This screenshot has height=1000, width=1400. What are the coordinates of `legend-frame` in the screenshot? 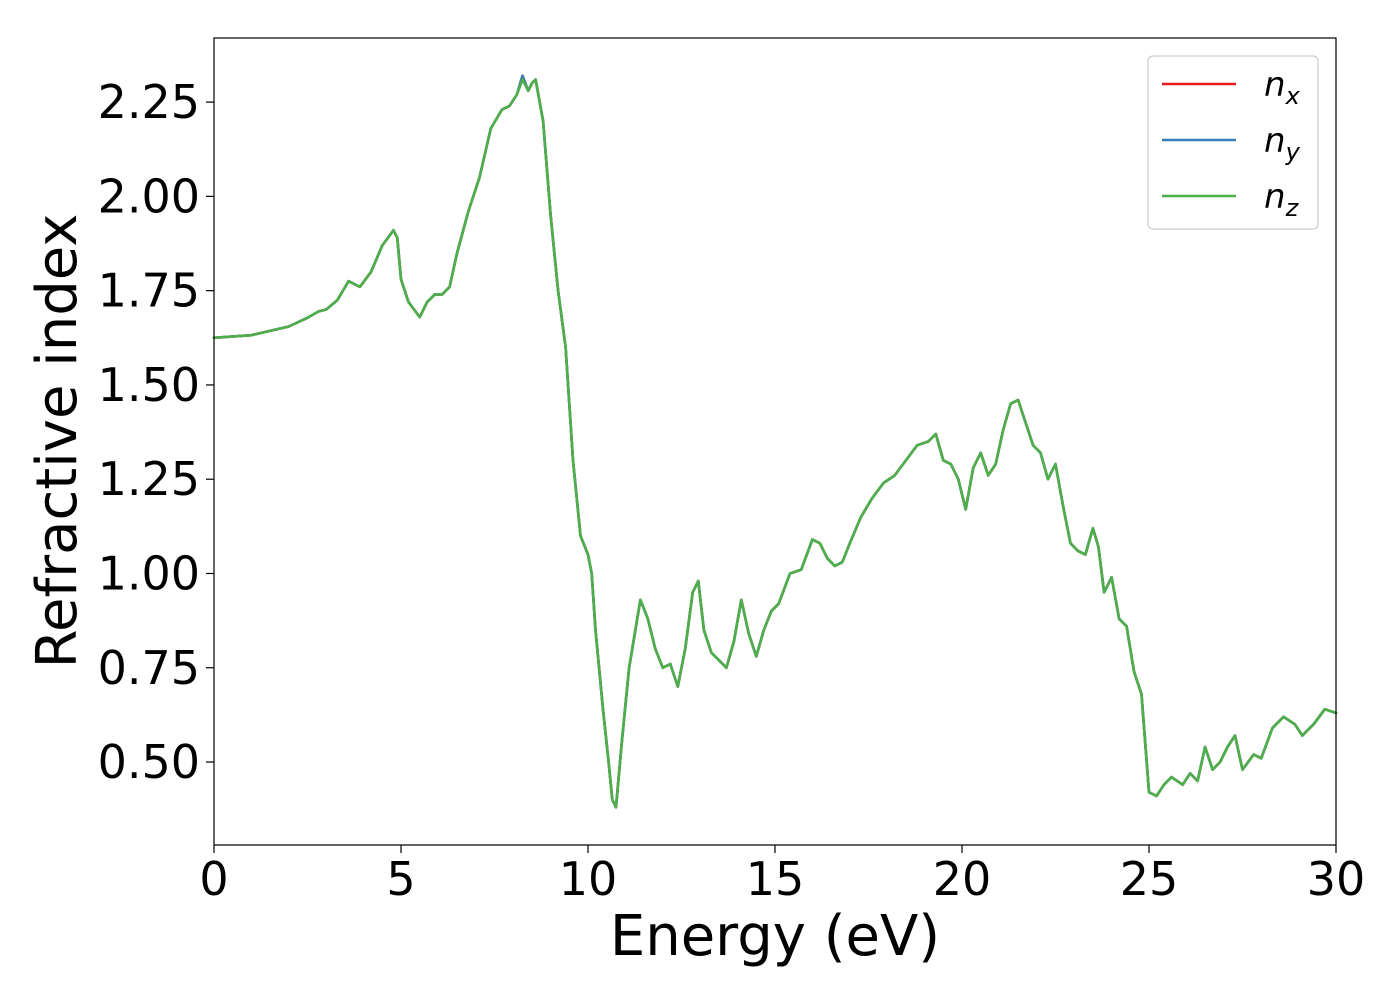 It's located at (1233, 142).